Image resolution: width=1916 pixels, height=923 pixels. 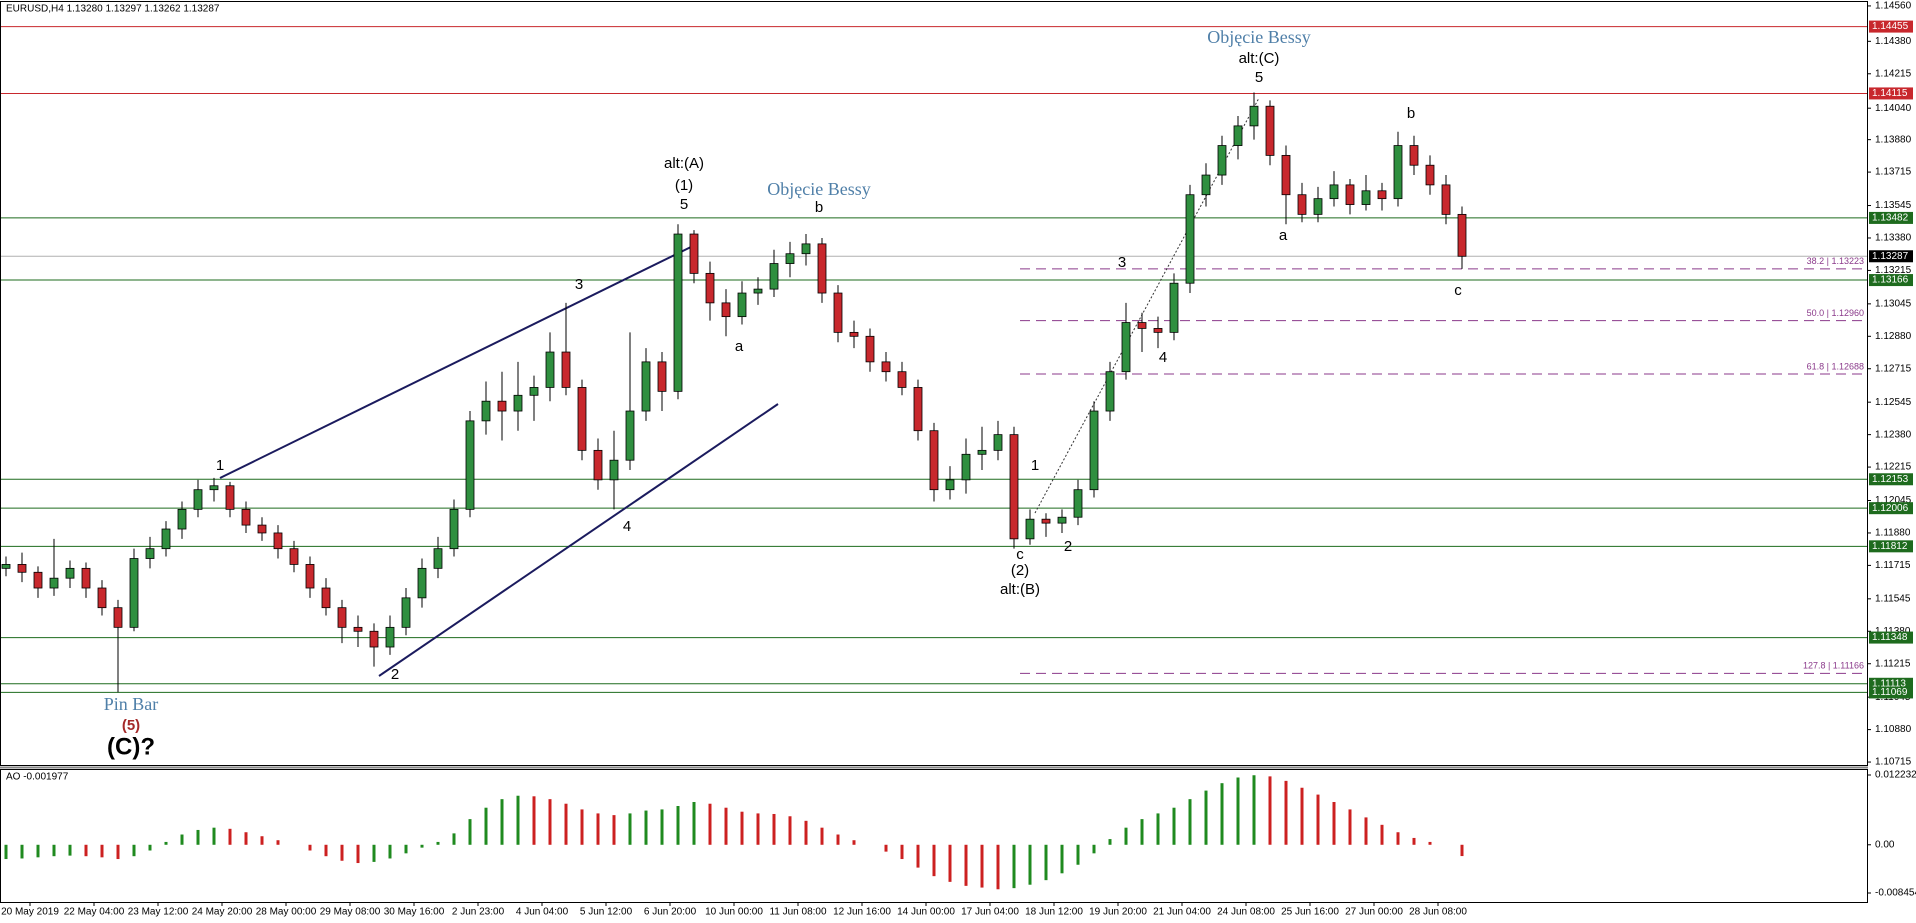 What do you see at coordinates (606, 912) in the screenshot?
I see `x-tick-label: 5 Jun 12:00` at bounding box center [606, 912].